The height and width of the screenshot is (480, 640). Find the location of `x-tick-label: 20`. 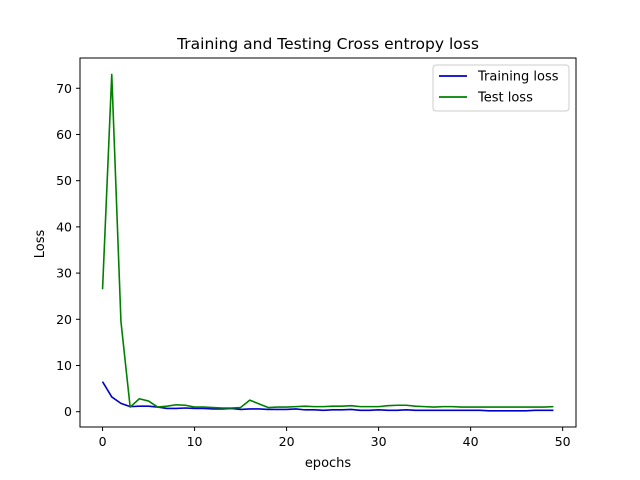

x-tick-label: 20 is located at coordinates (287, 441).